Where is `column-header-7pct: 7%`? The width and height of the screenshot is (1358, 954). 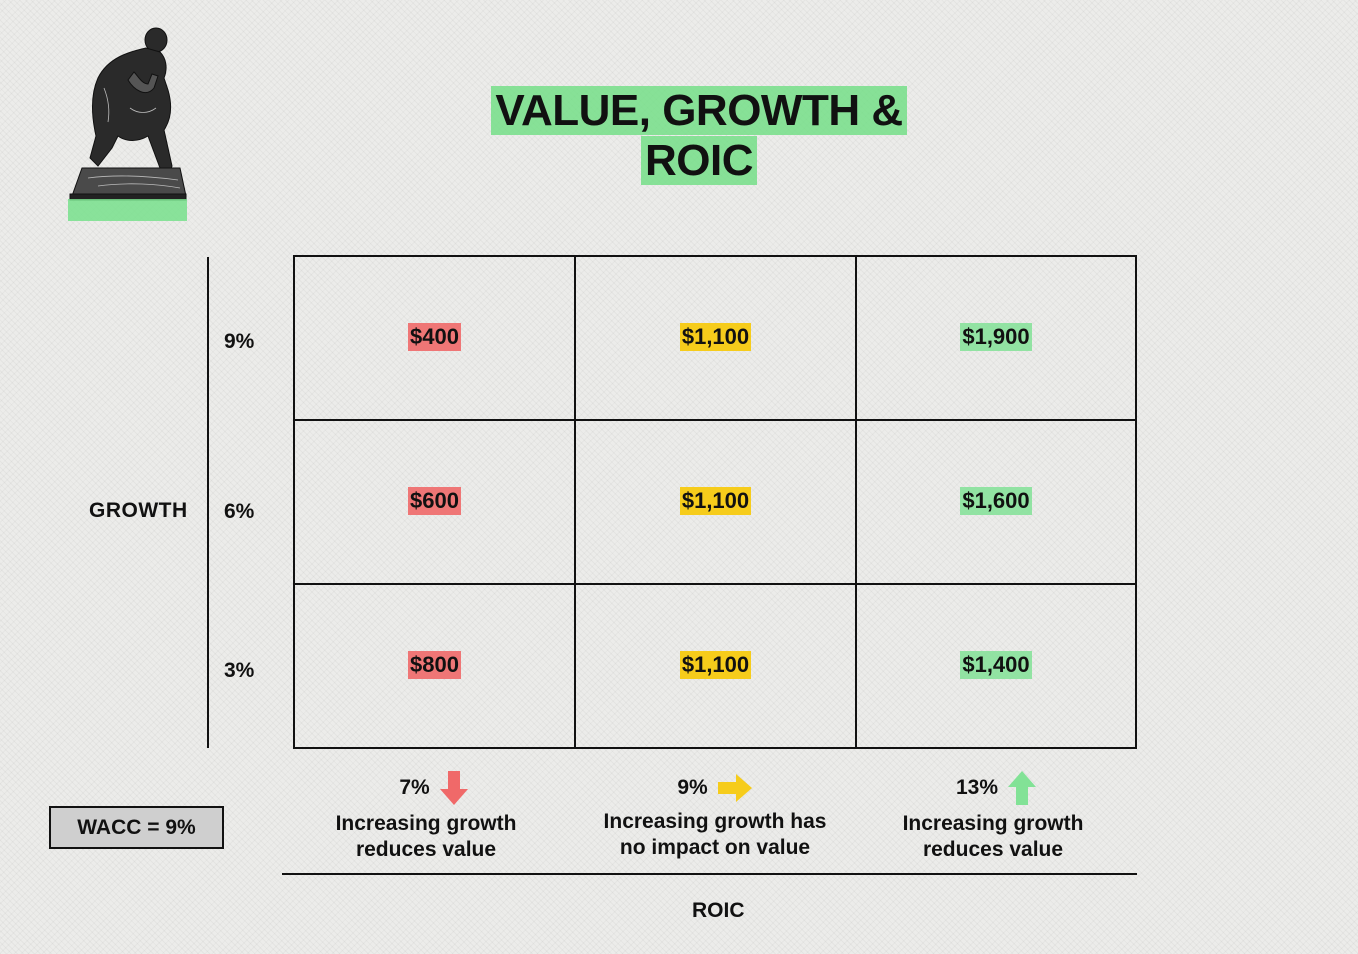 column-header-7pct: 7% is located at coordinates (433, 788).